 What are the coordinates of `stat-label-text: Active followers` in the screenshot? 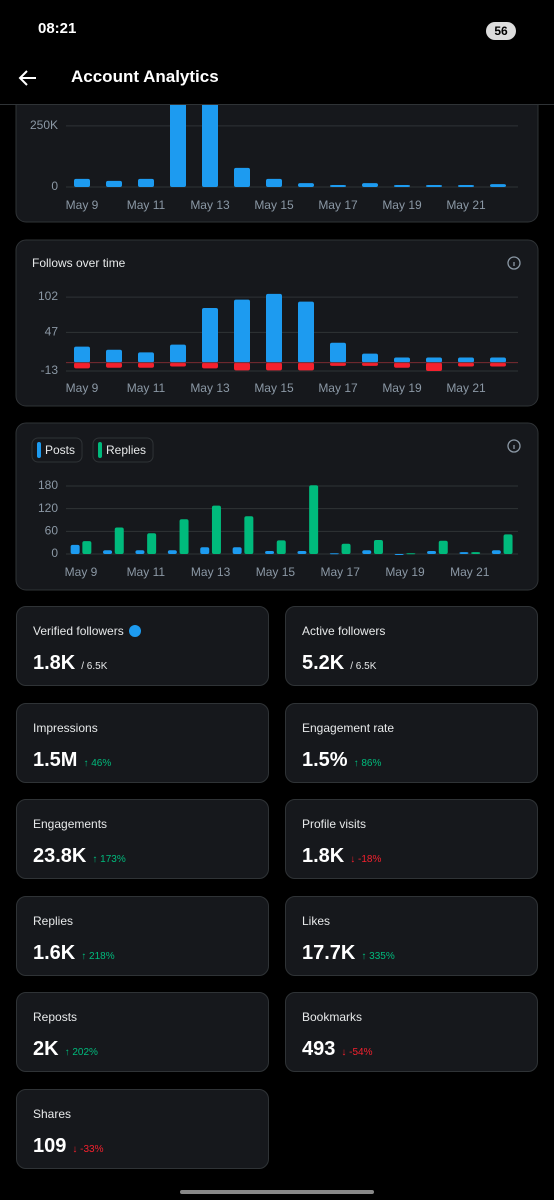 It's located at (344, 631).